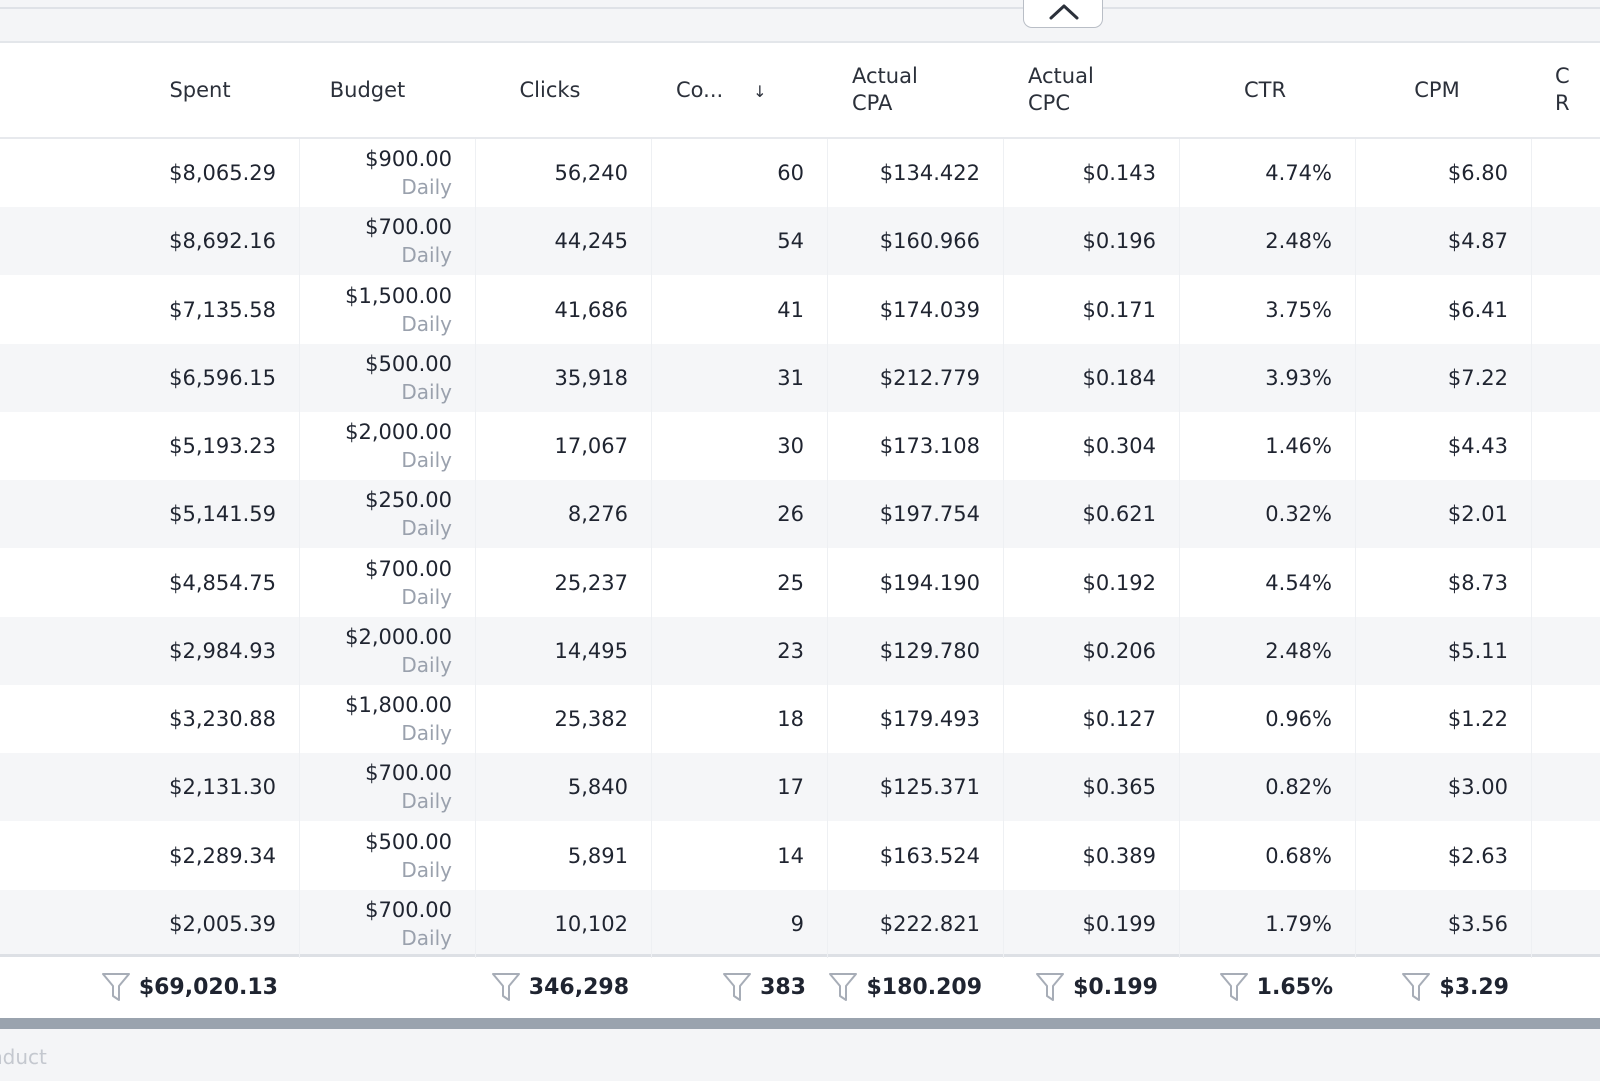  Describe the element at coordinates (597, 514) in the screenshot. I see `cell-clicks: 8,276` at that location.